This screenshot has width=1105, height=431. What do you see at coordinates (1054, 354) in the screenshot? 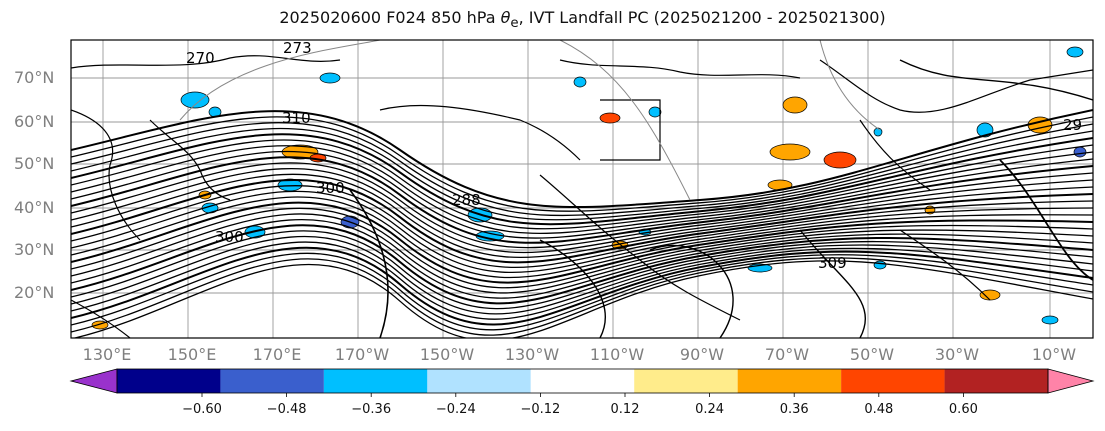
I see `lon-label: 10°W` at bounding box center [1054, 354].